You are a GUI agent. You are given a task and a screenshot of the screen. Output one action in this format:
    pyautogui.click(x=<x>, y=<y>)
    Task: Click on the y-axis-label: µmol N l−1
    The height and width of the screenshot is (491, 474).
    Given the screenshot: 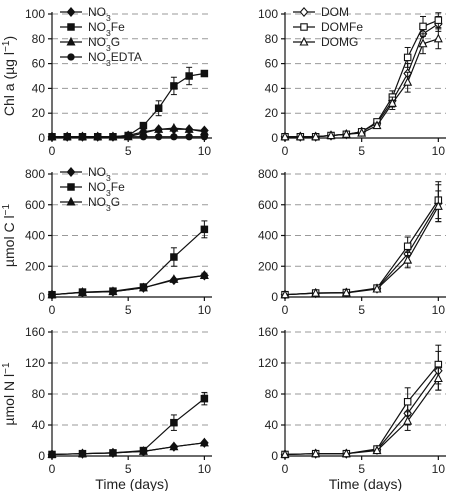 What is the action you would take?
    pyautogui.click(x=9, y=394)
    